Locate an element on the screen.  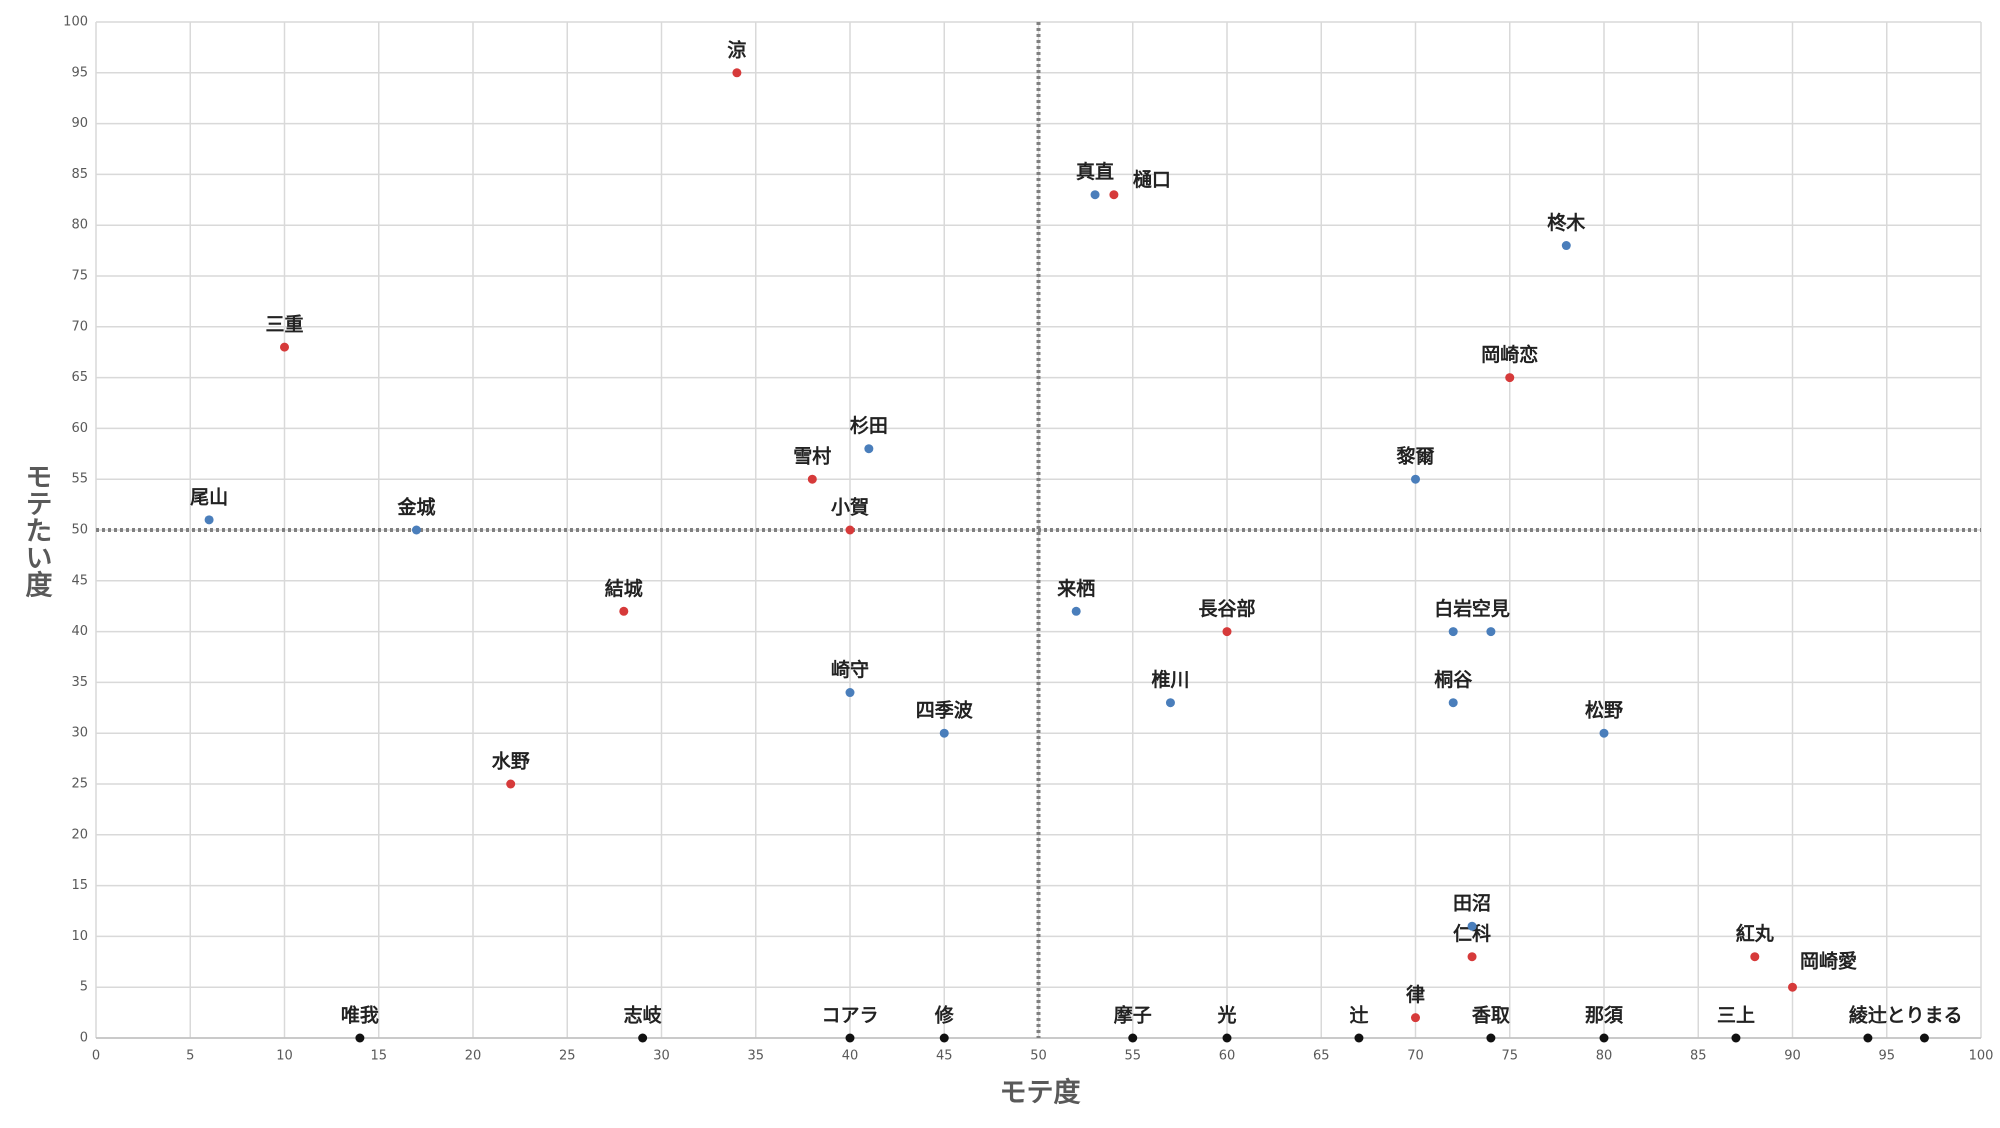
point-label: 桐谷 is located at coordinates (1453, 679).